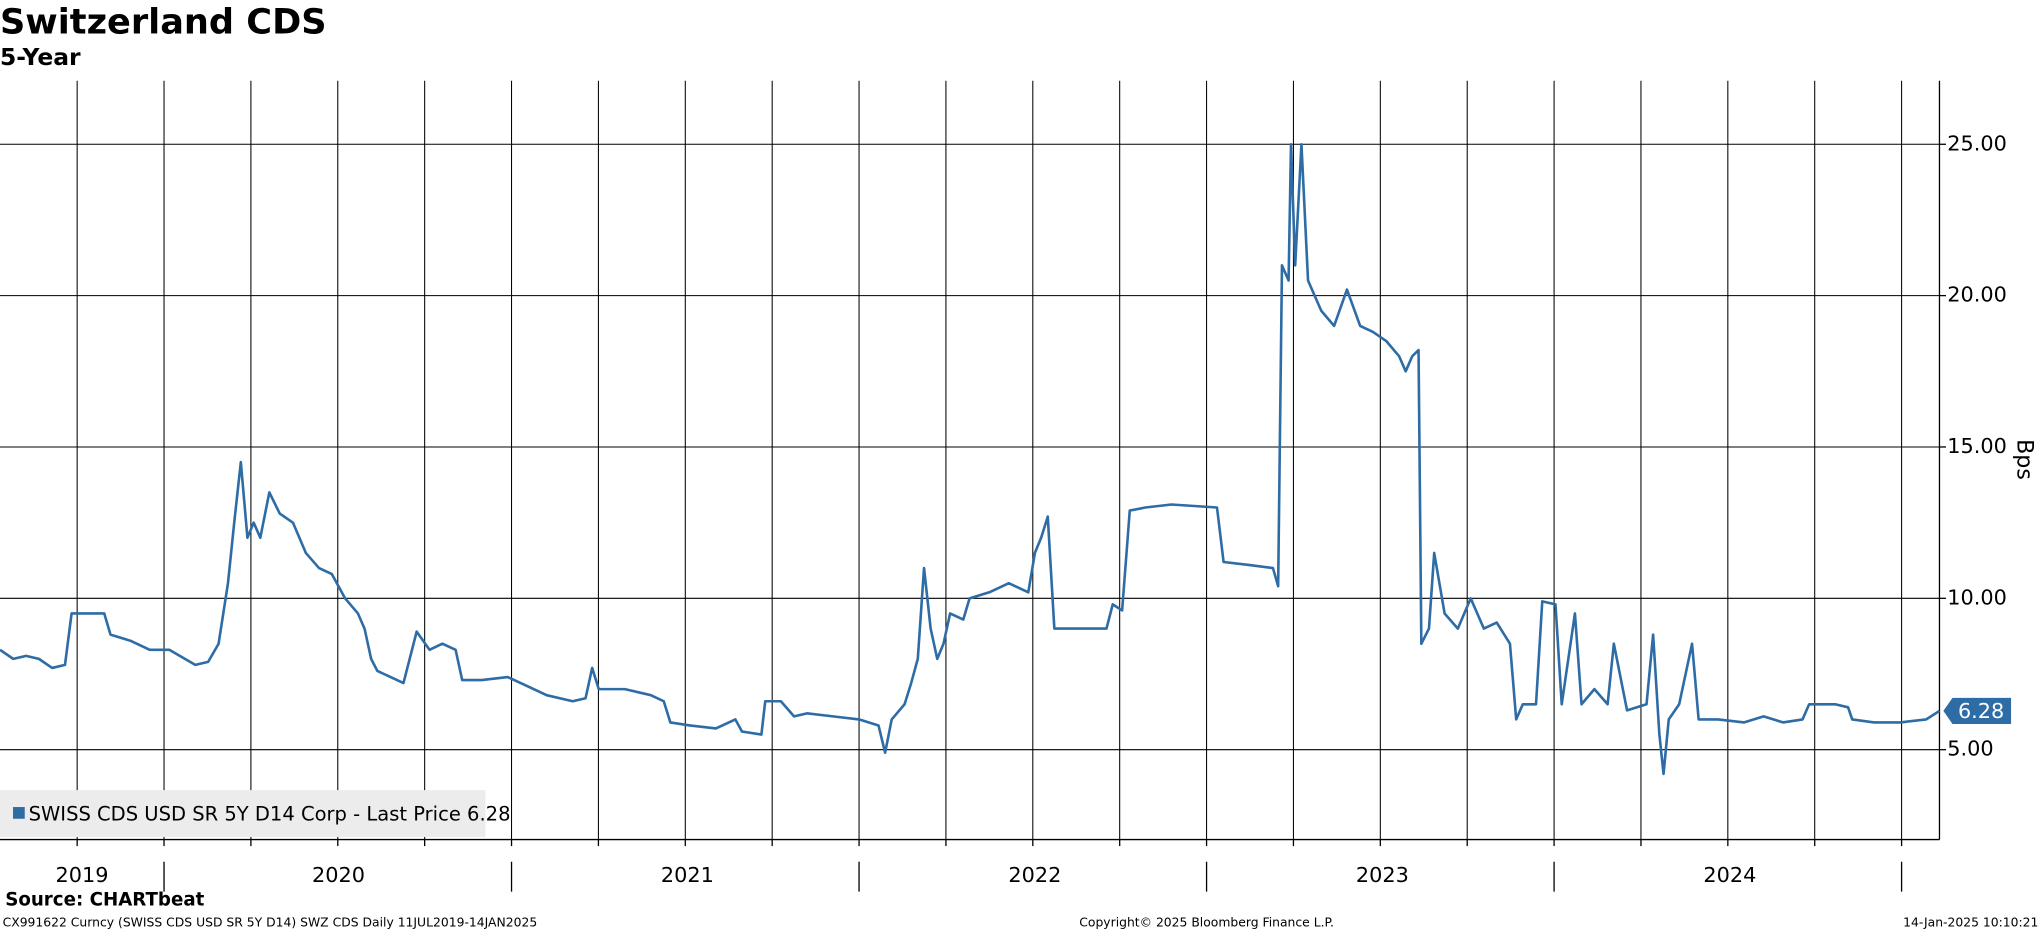  What do you see at coordinates (1981, 711) in the screenshot?
I see `last-value-label: 6.28` at bounding box center [1981, 711].